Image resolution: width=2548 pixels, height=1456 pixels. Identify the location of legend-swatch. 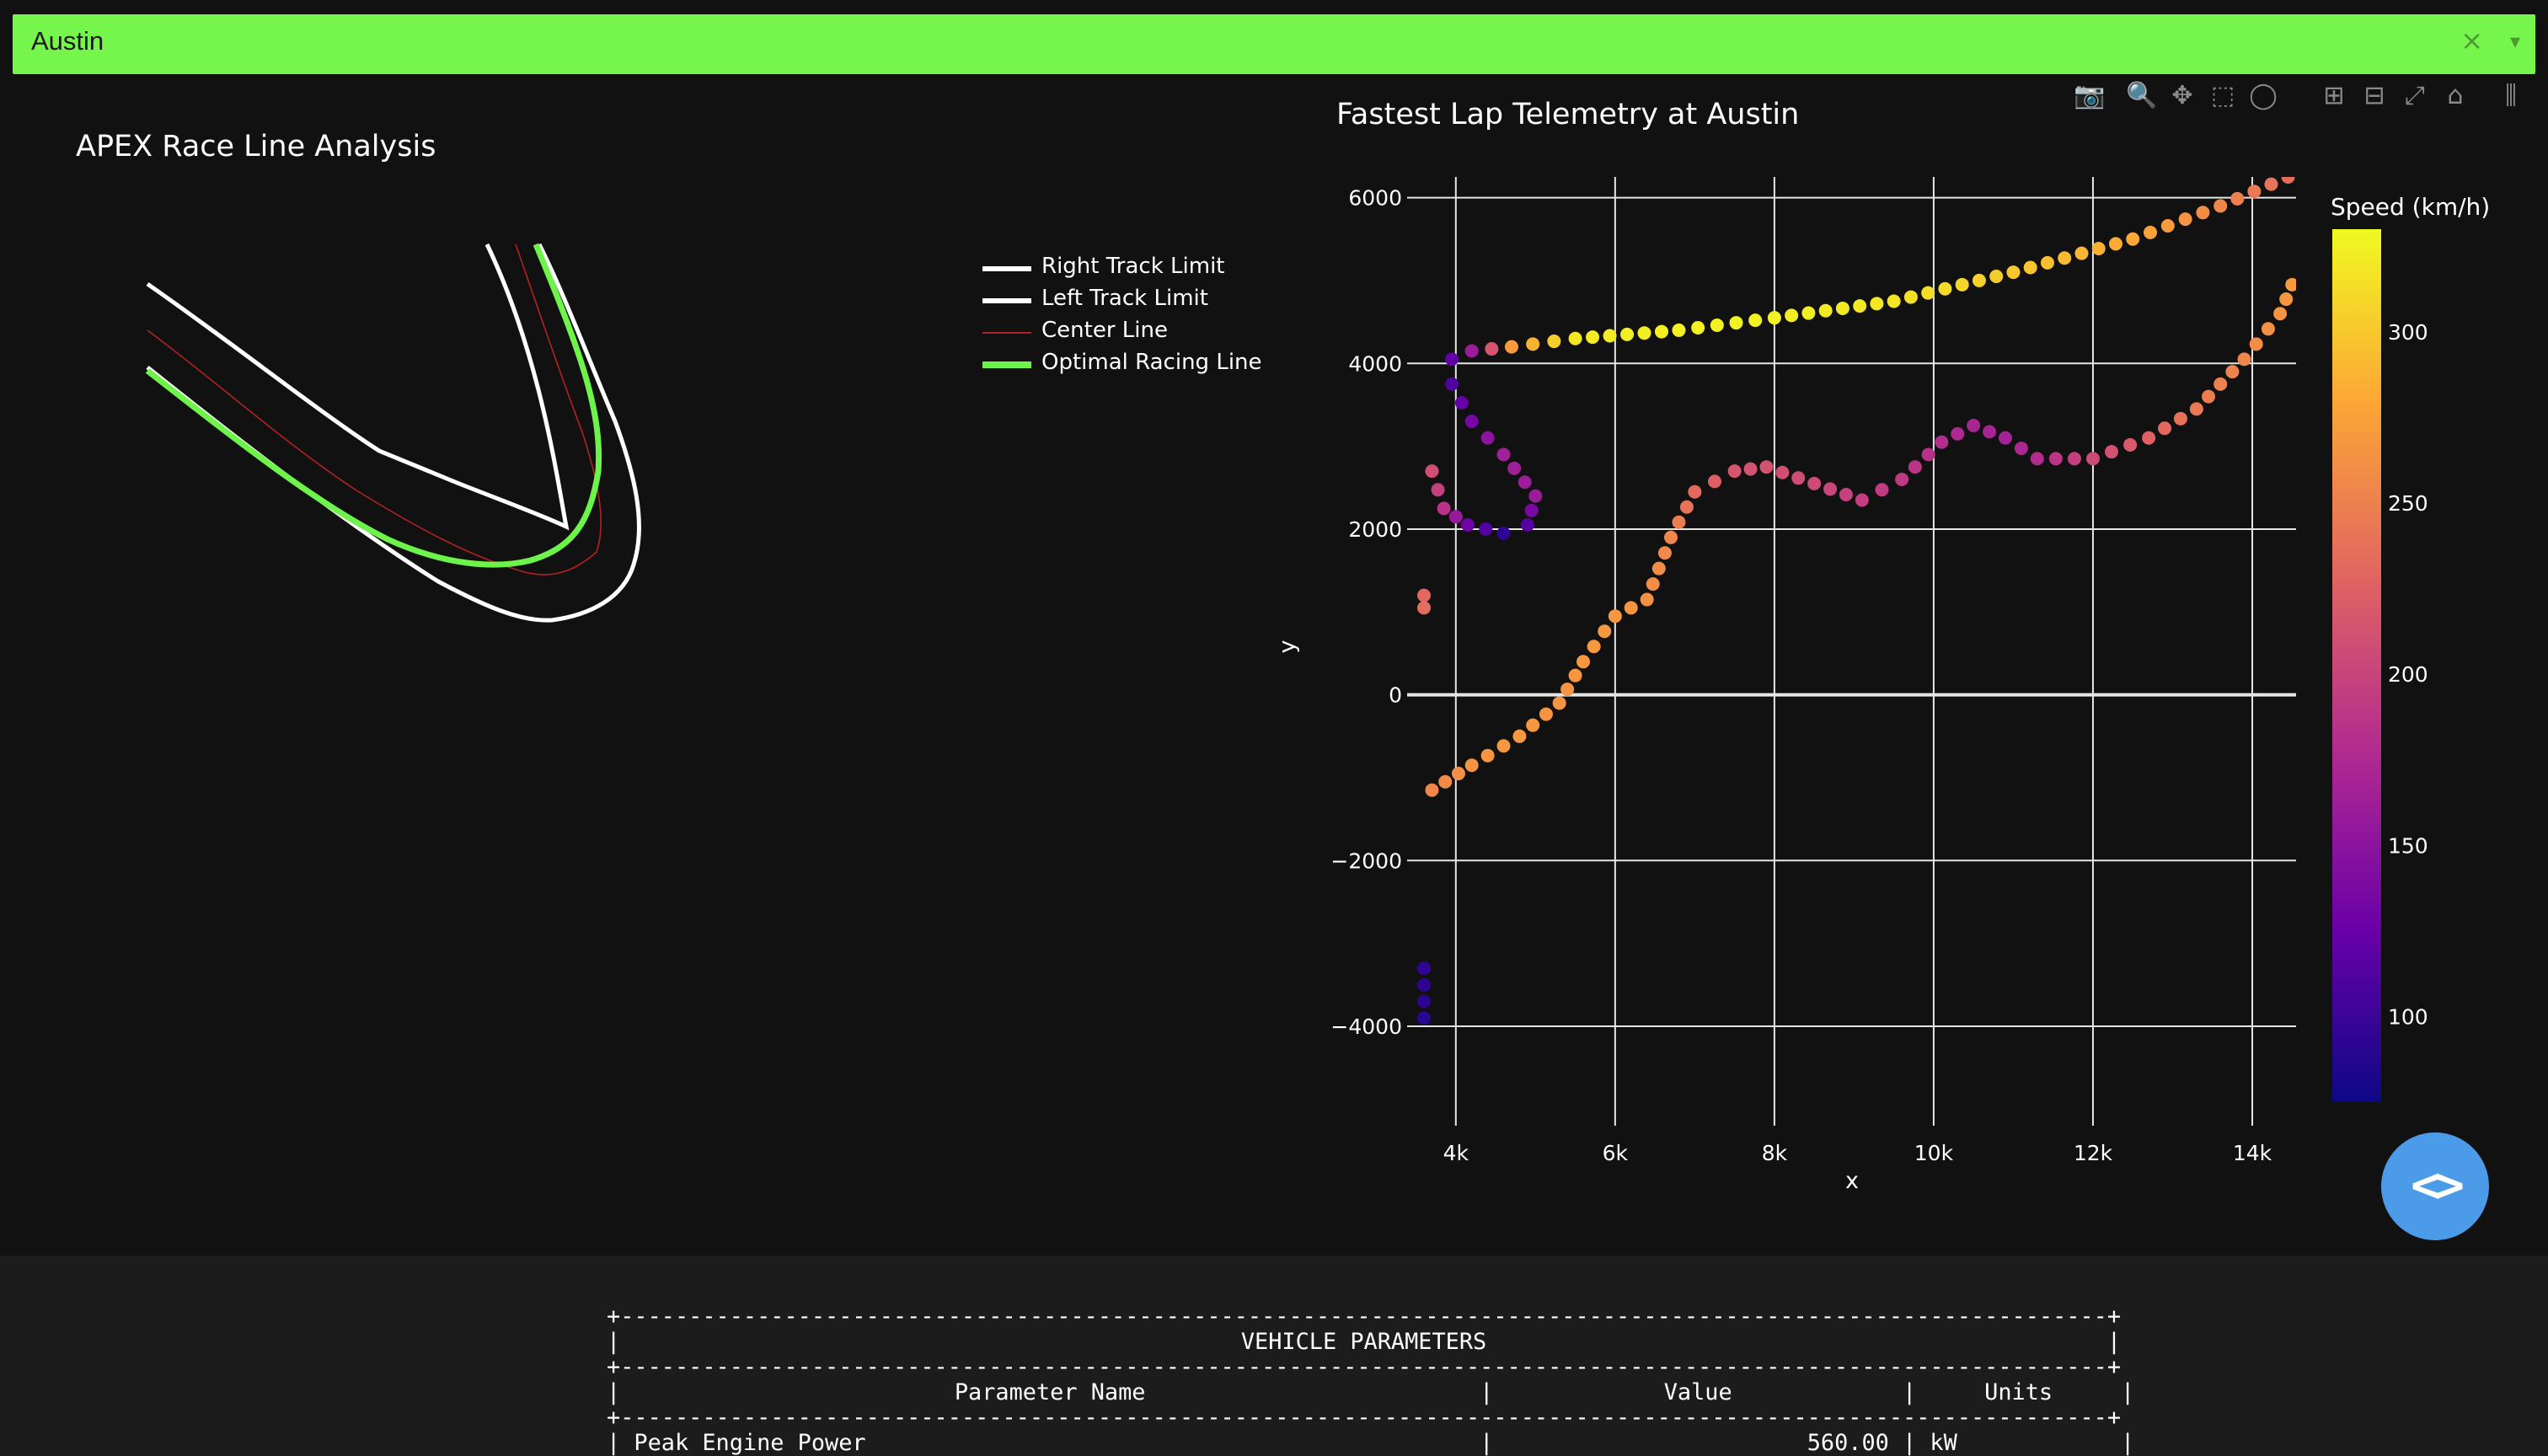
(1006, 364).